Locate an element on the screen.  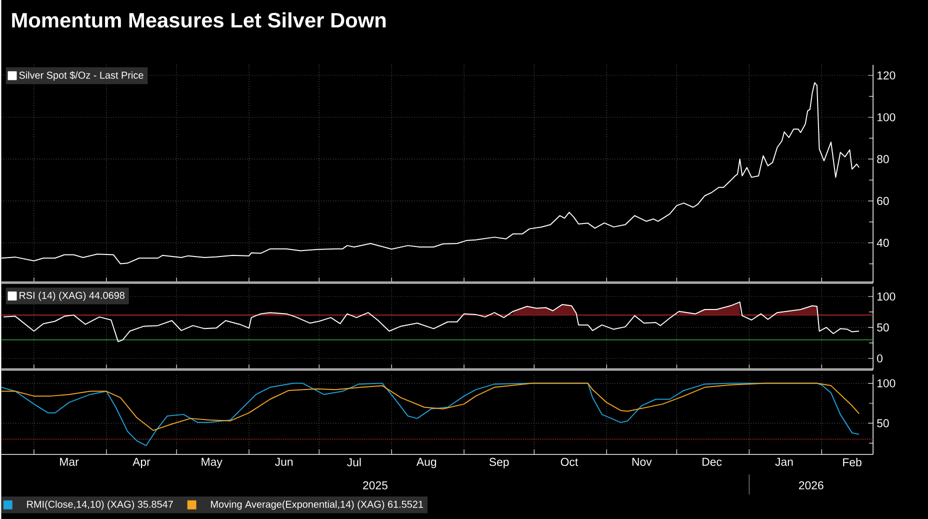
legend-label: Moving Average(Exponential,14) (XAG) 61.5521 is located at coordinates (317, 505).